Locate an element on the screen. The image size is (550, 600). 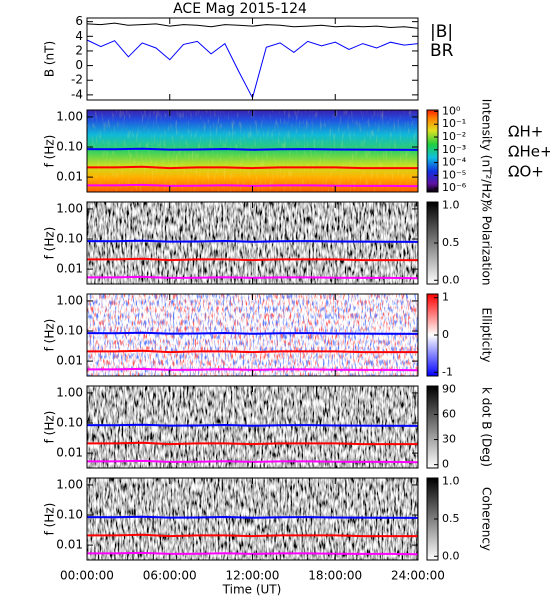
y-tick-label: -4 is located at coordinates (77, 94).